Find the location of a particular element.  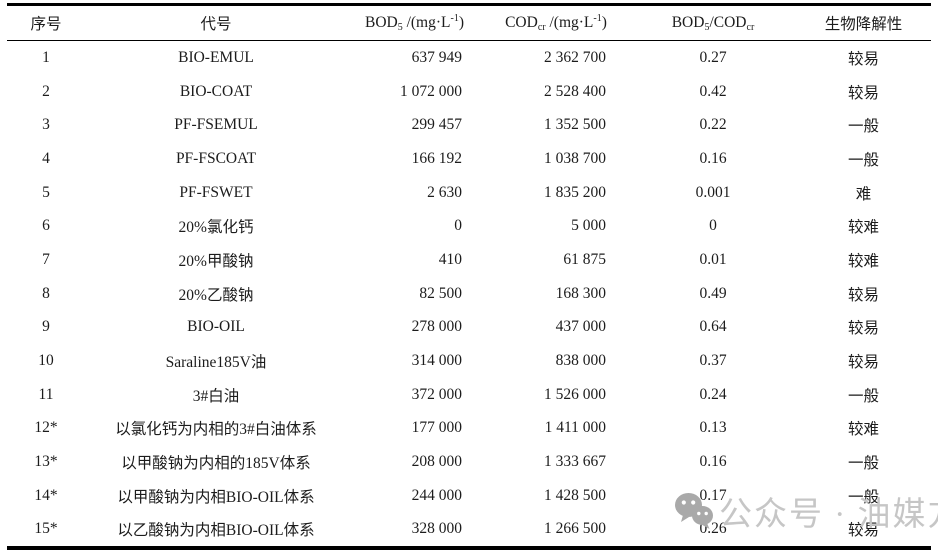

table-row: 2 BIO-COAT 1 072 000 2 528 400 0.42 较易 is located at coordinates (469, 92).